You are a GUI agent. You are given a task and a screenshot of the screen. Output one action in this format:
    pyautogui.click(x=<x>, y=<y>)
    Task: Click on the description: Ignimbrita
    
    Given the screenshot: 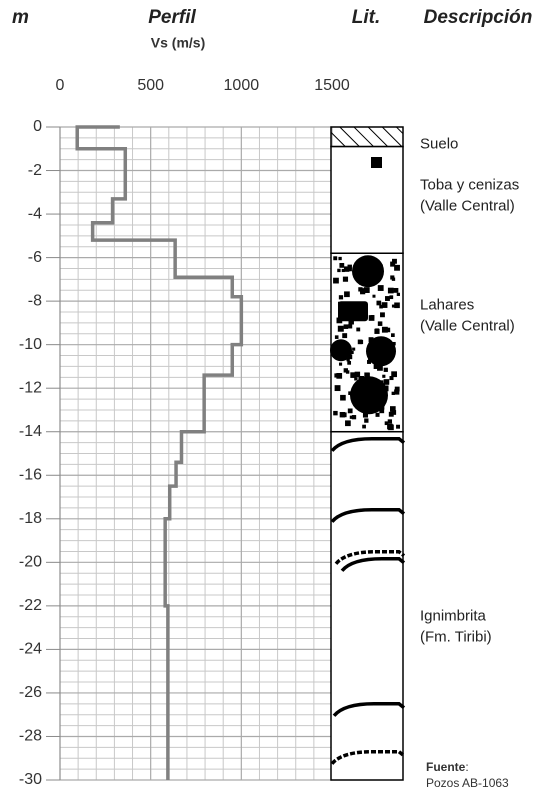 What is the action you would take?
    pyautogui.click(x=453, y=616)
    